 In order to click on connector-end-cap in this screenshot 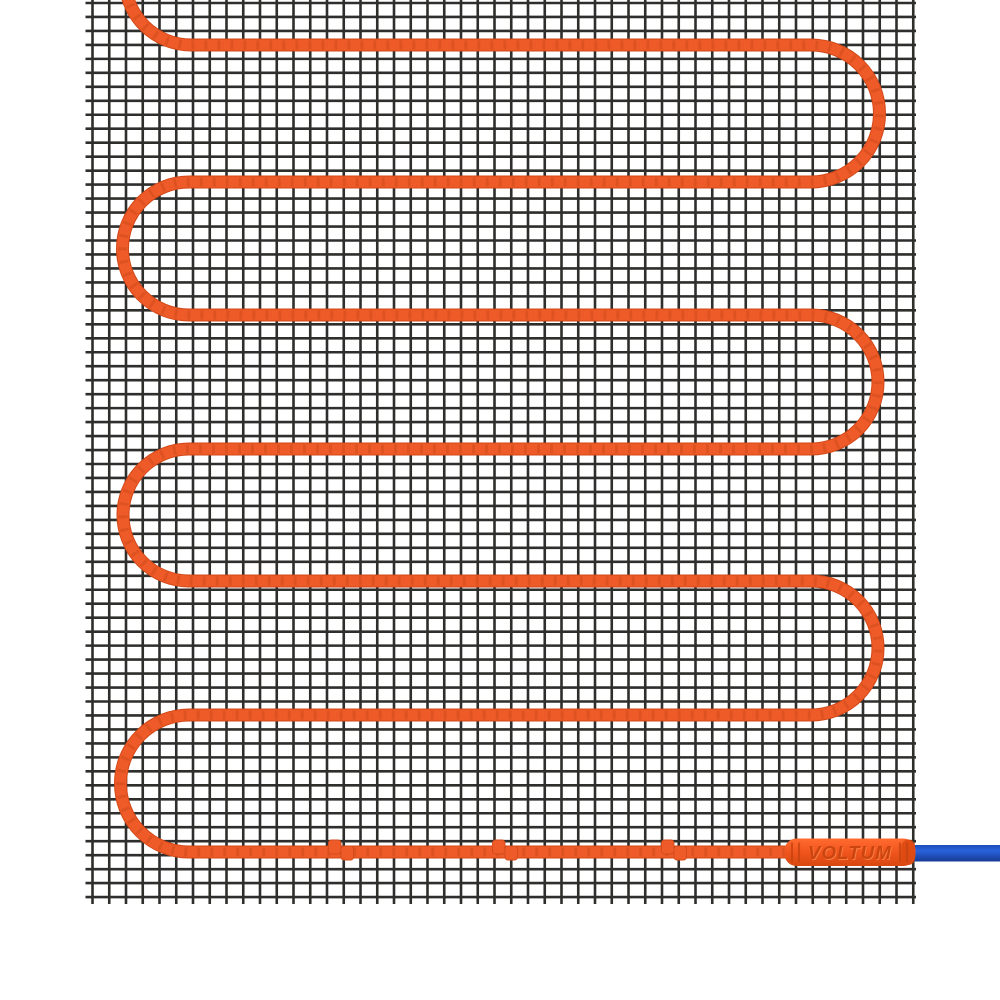, I will do `click(908, 852)`.